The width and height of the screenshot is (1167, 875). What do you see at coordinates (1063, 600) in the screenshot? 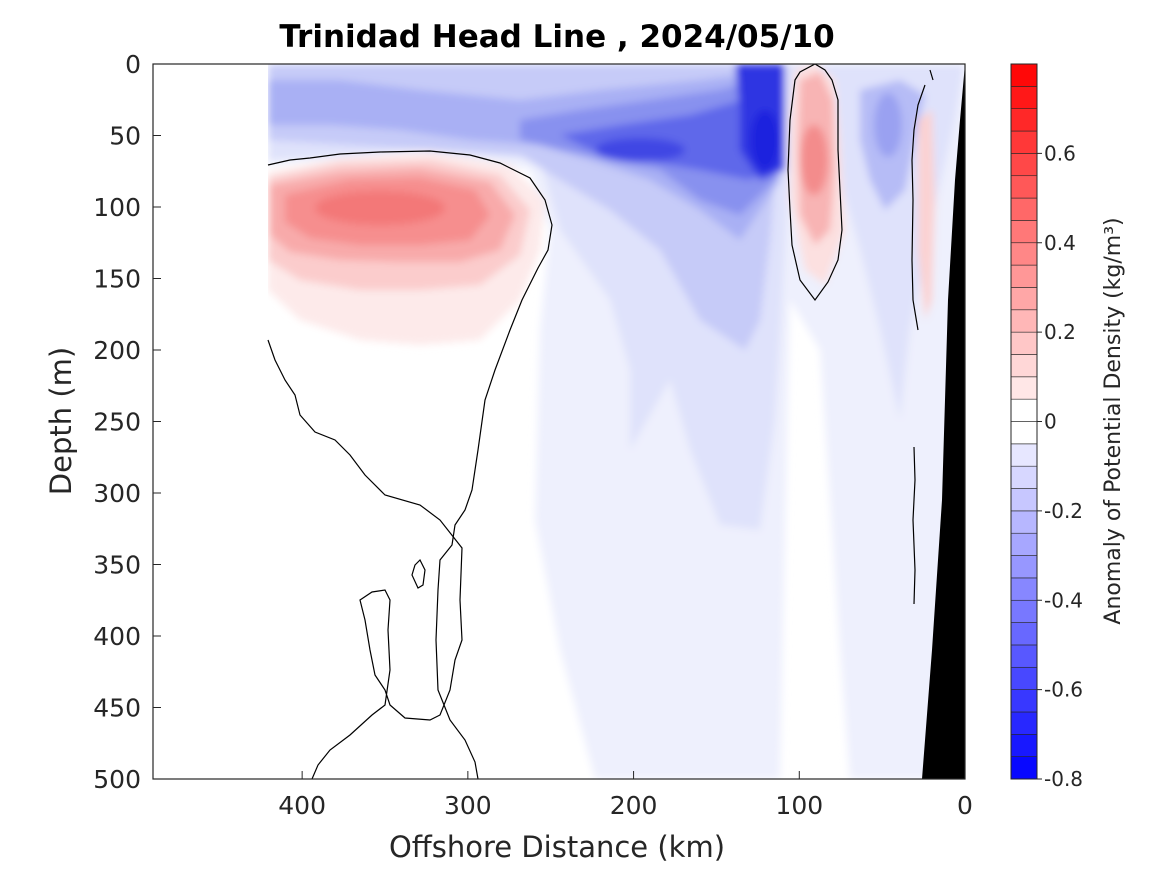
I see `colorbar-tick-label: -0.4` at bounding box center [1063, 600].